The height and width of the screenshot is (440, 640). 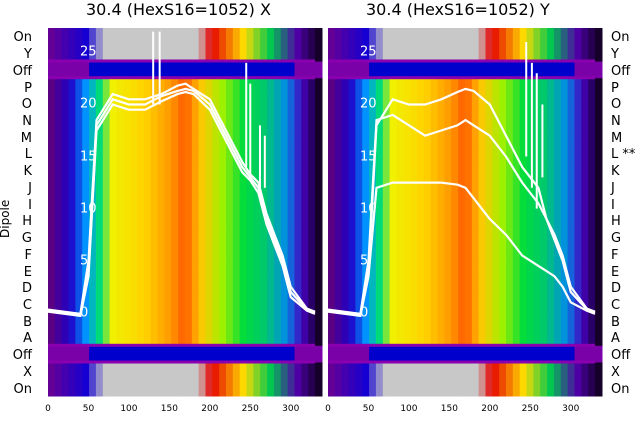 I want to click on left-row-label-12: G, so click(x=26, y=239).